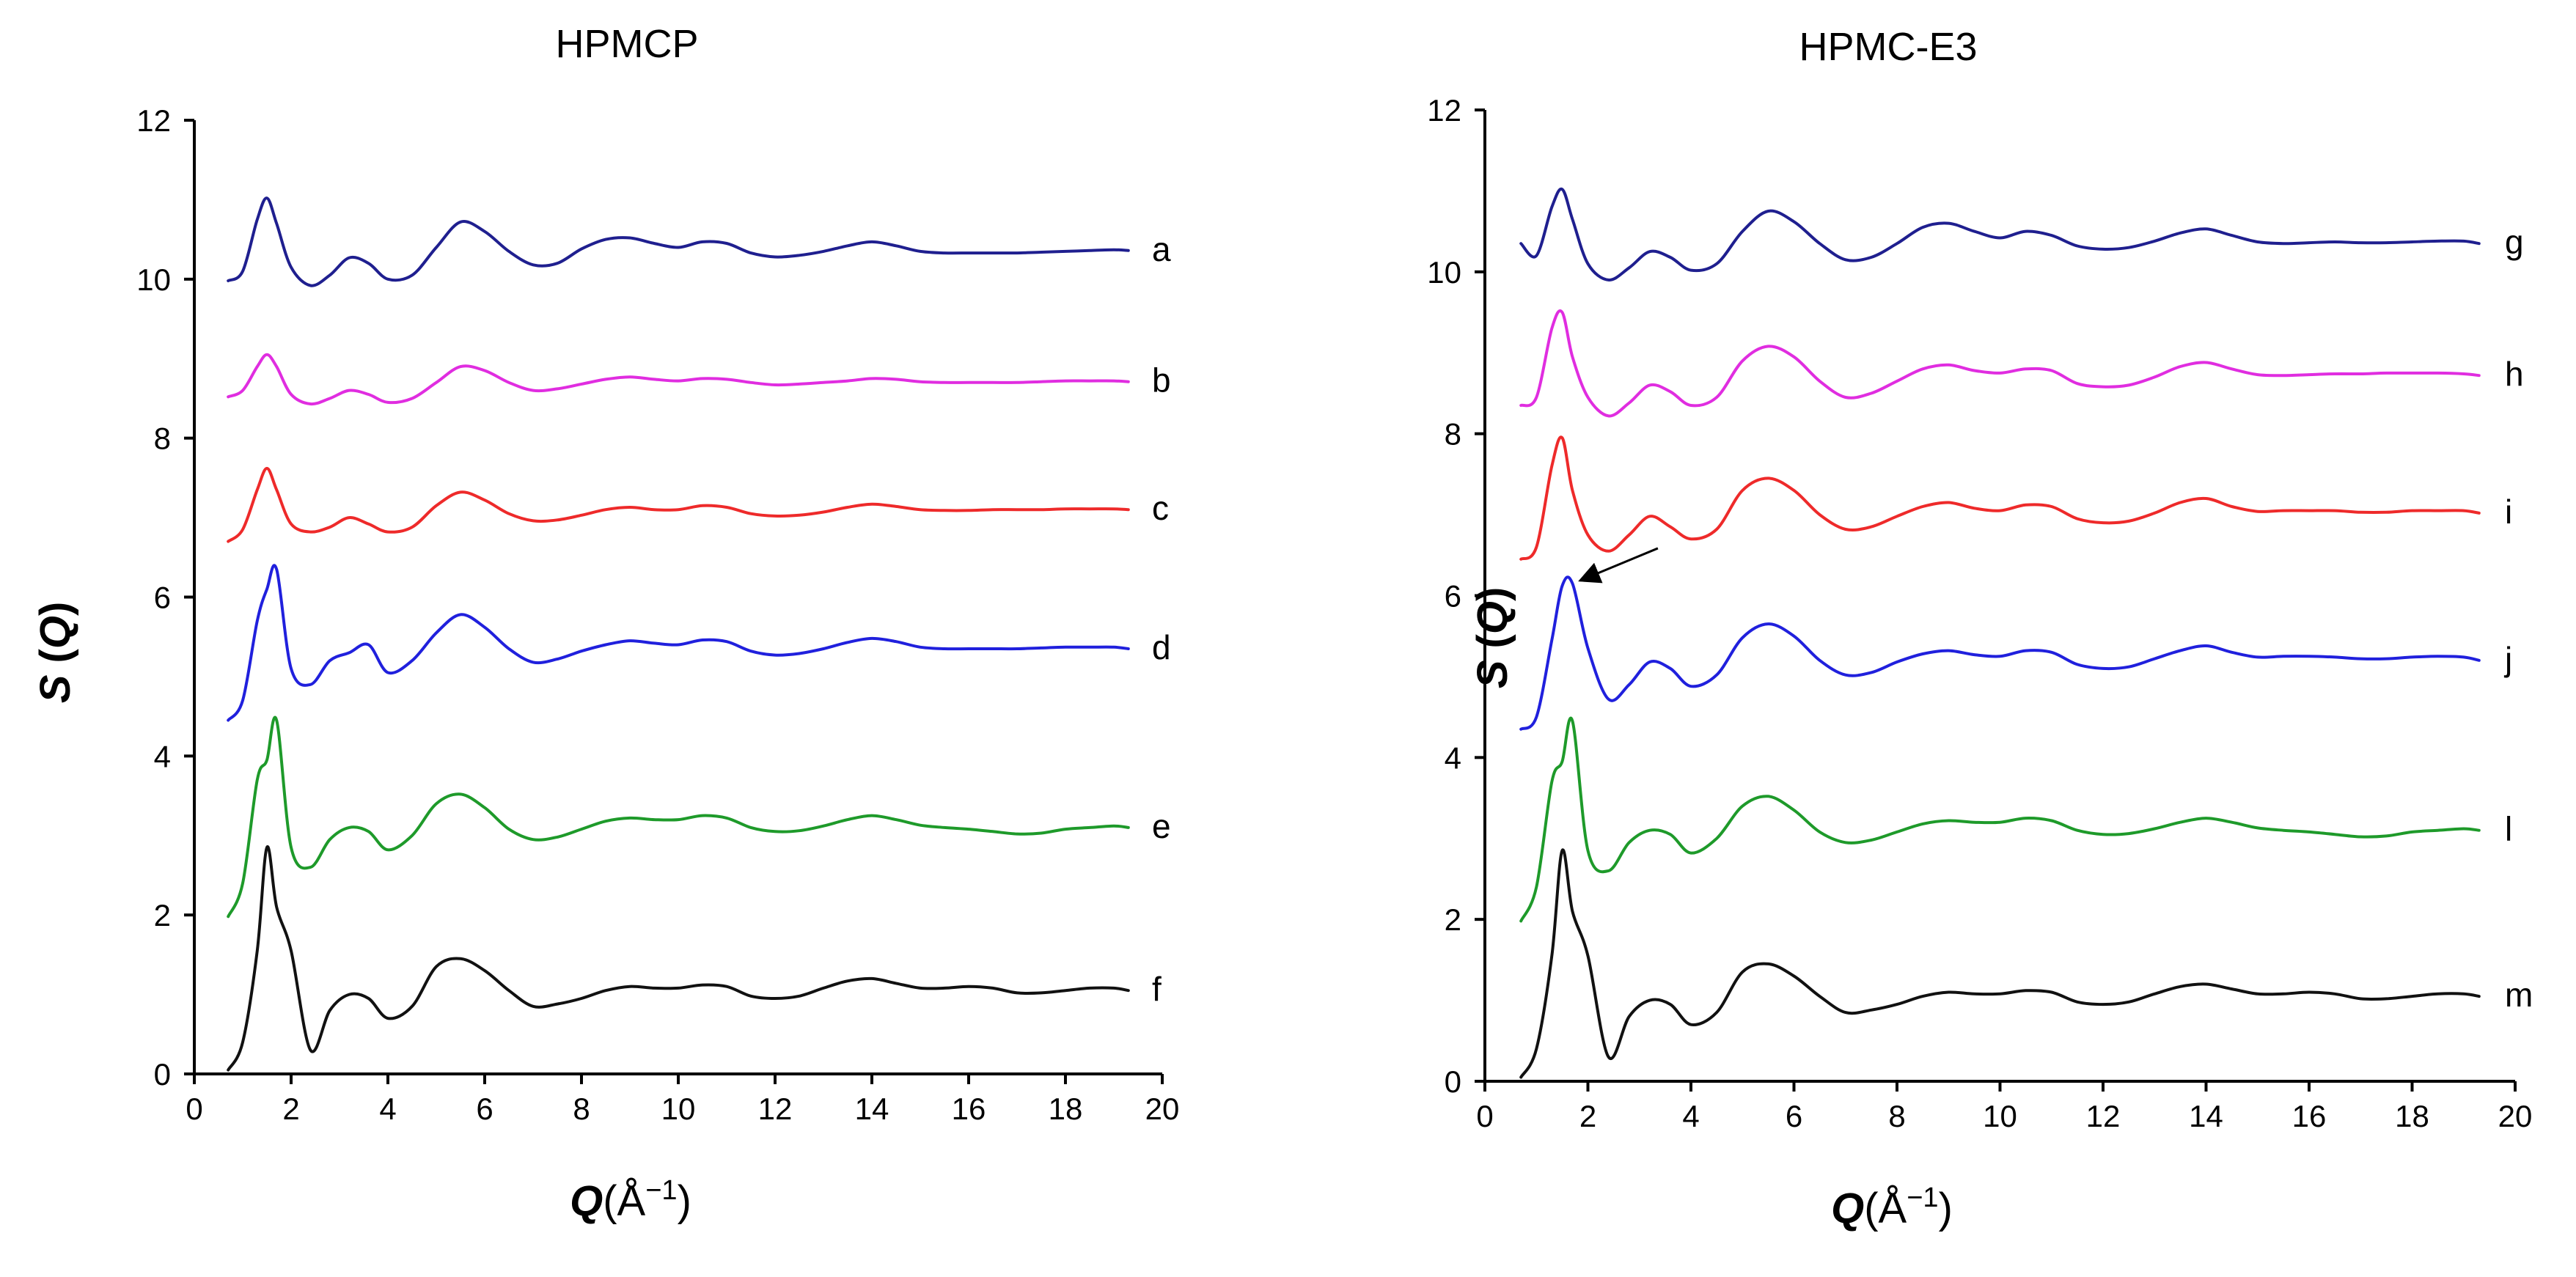  What do you see at coordinates (2000, 963) in the screenshot?
I see `series-line-m` at bounding box center [2000, 963].